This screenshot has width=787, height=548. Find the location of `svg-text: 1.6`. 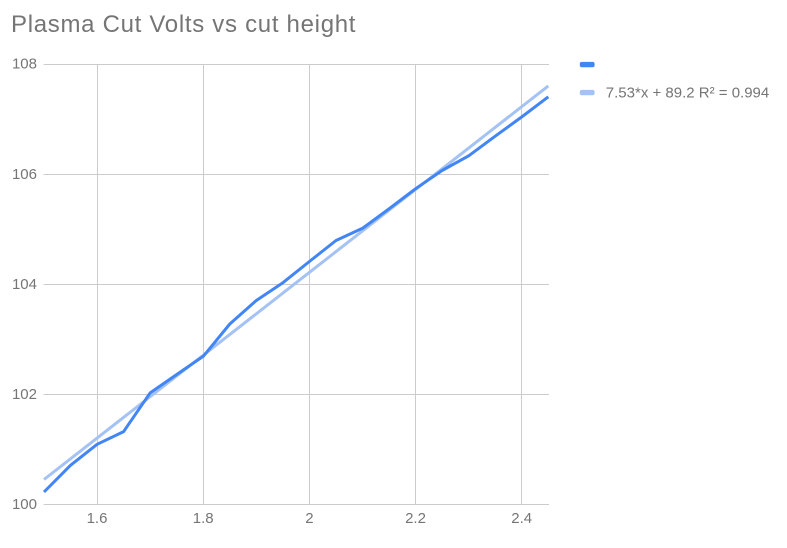

svg-text: 1.6 is located at coordinates (97, 518).